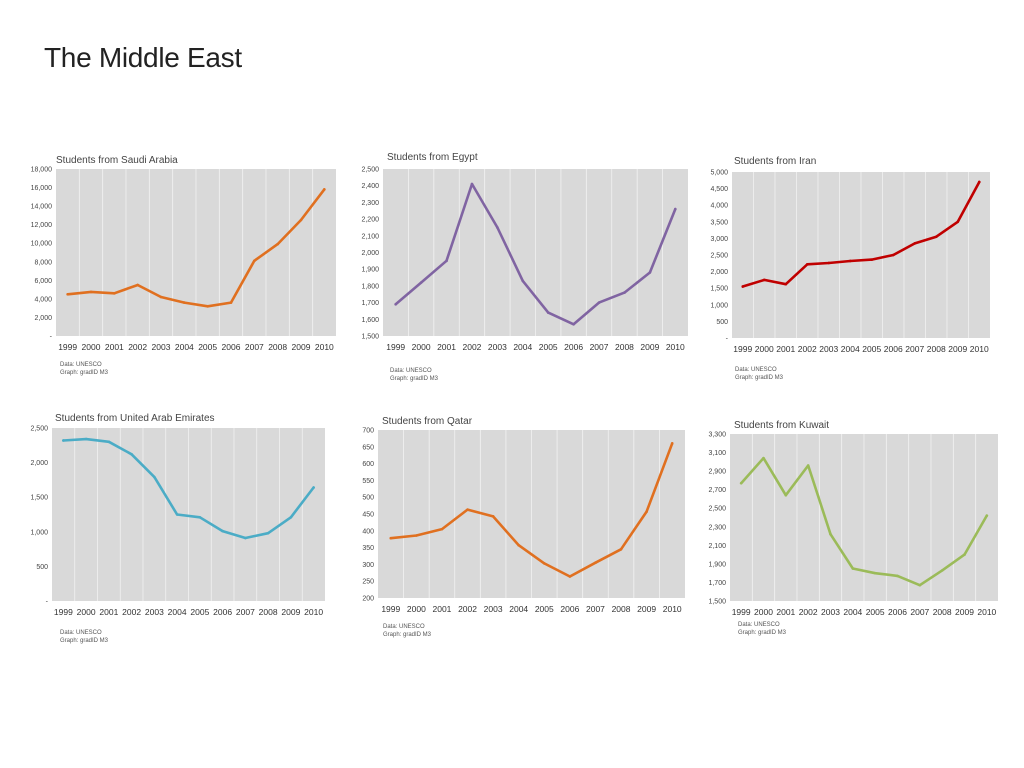 The image size is (1024, 768). I want to click on page-title: The Middle East, so click(143, 57).